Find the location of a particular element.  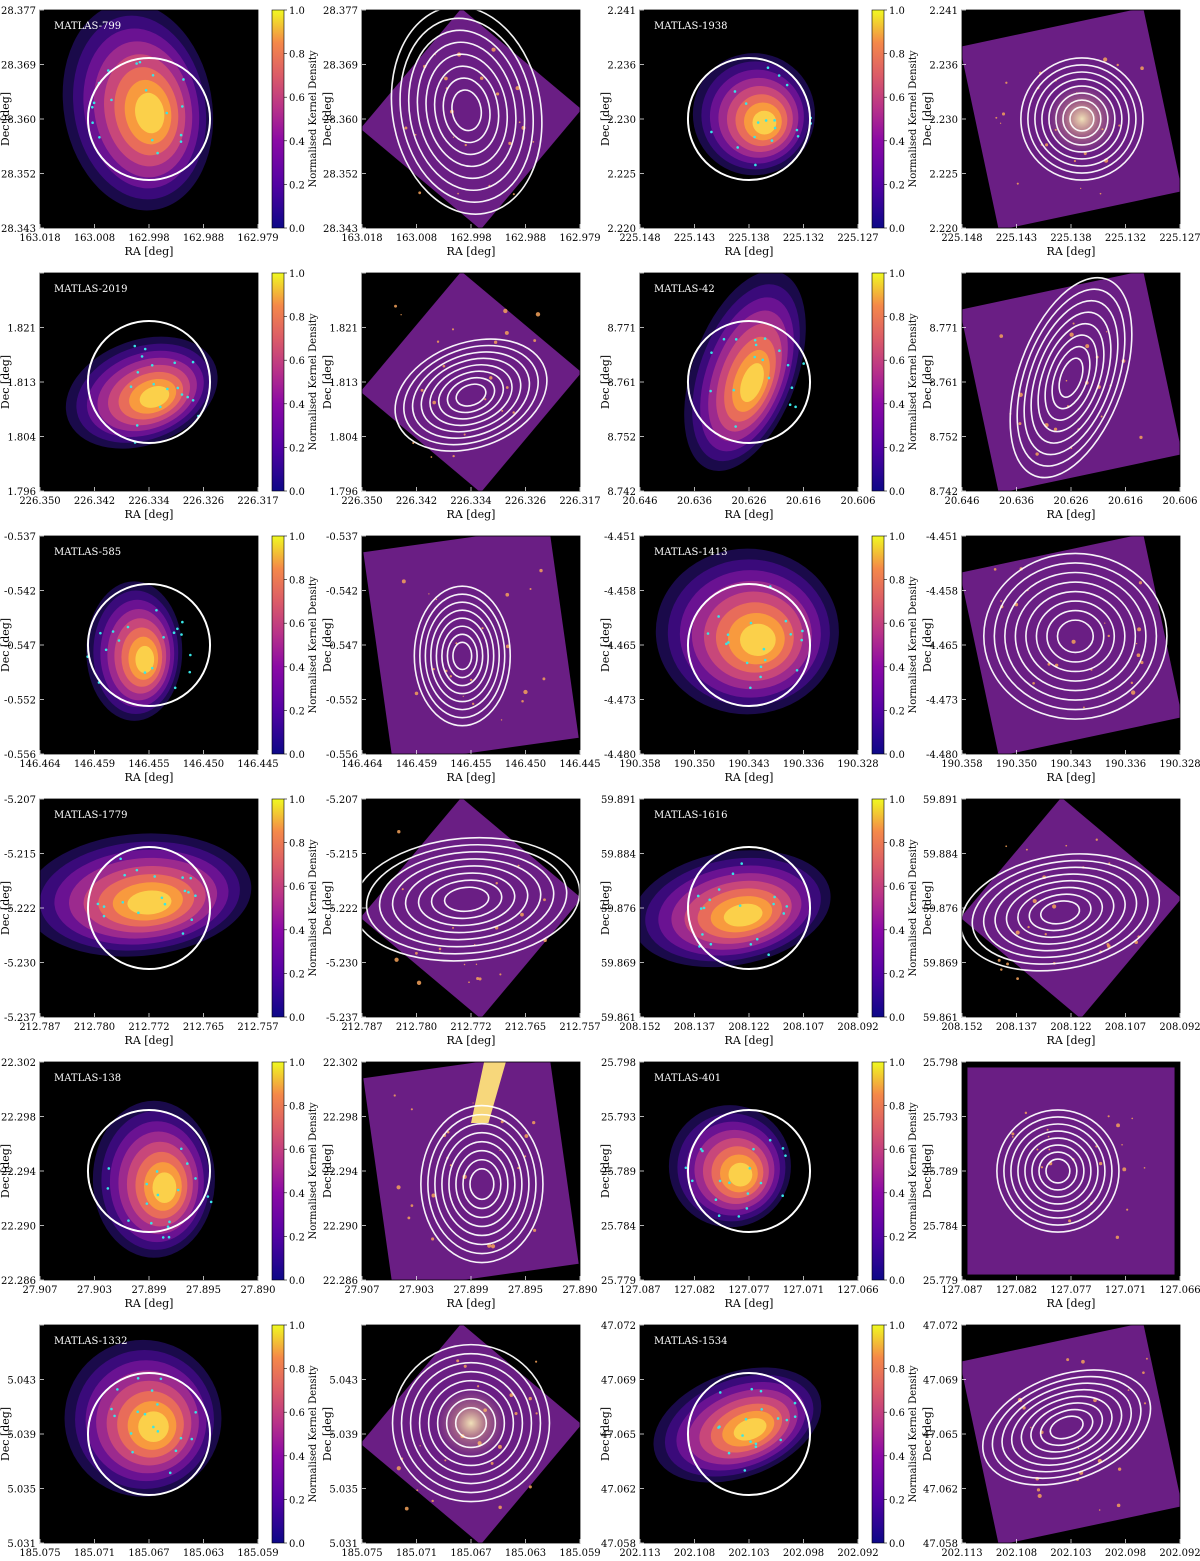

y-tick-label: -0.537 is located at coordinates (20, 537).